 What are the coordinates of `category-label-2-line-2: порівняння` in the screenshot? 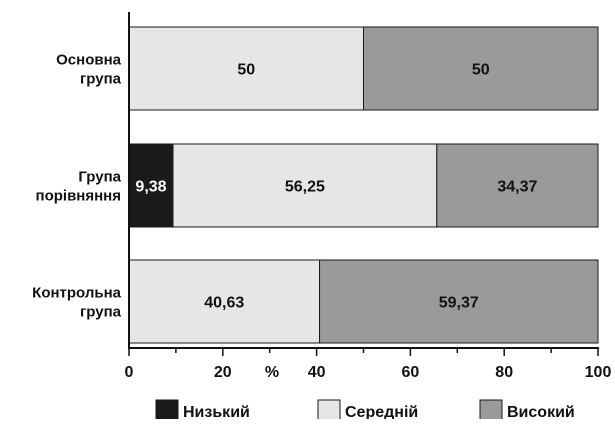 It's located at (78, 196).